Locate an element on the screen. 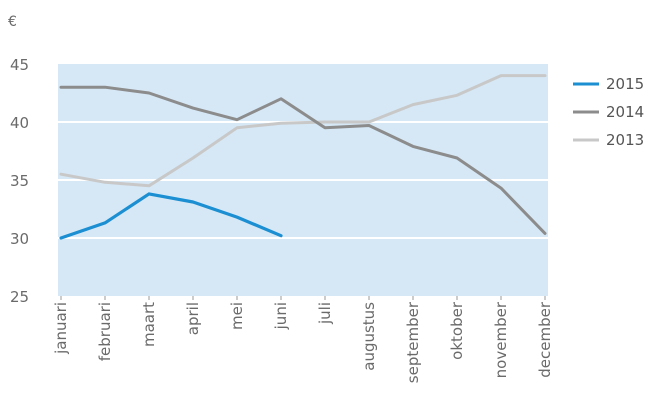  legend-label-2014: 2014 is located at coordinates (625, 112).